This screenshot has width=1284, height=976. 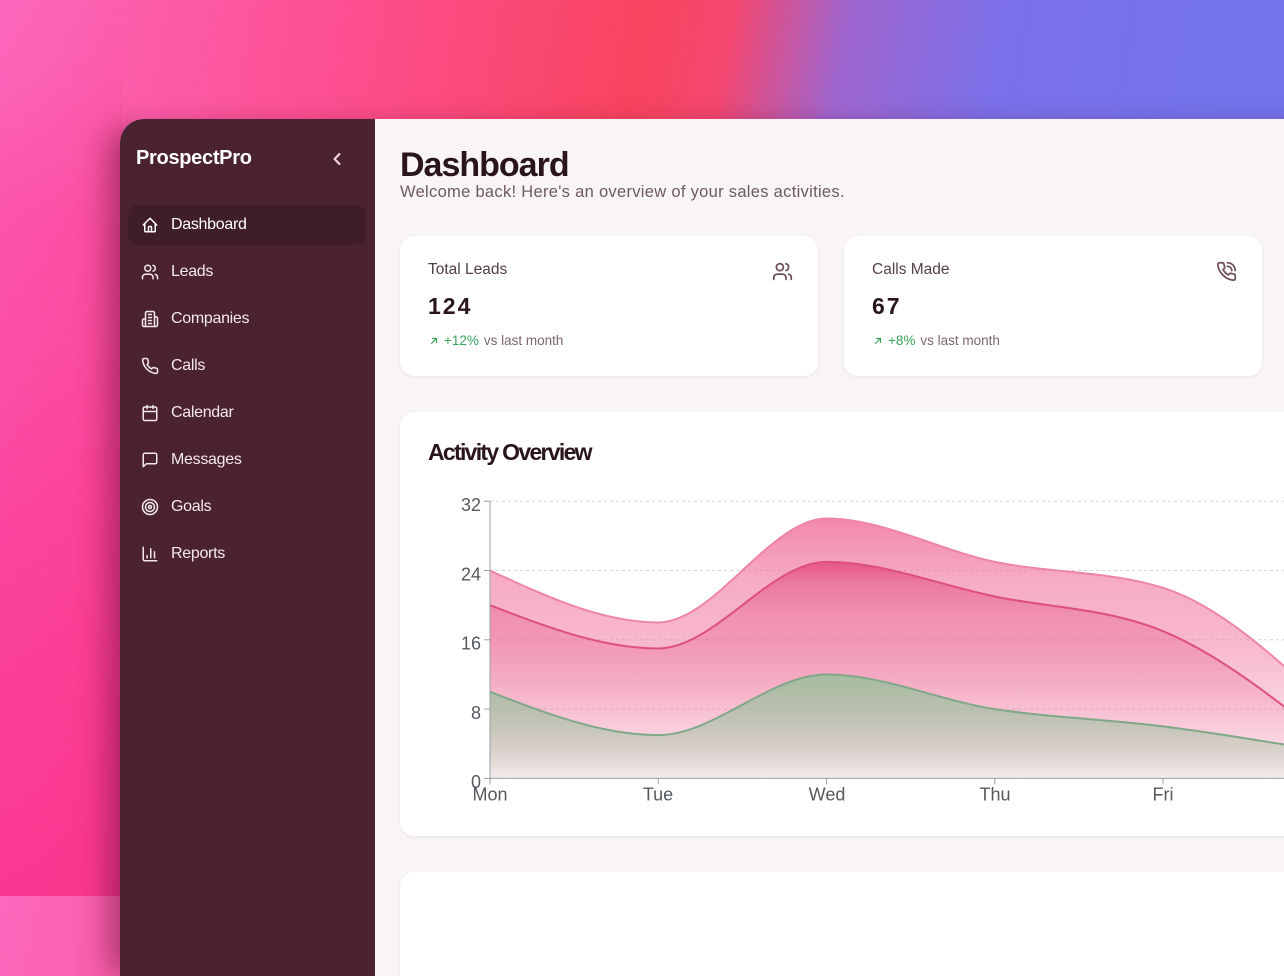 I want to click on svg-text: Fri, so click(x=1163, y=794).